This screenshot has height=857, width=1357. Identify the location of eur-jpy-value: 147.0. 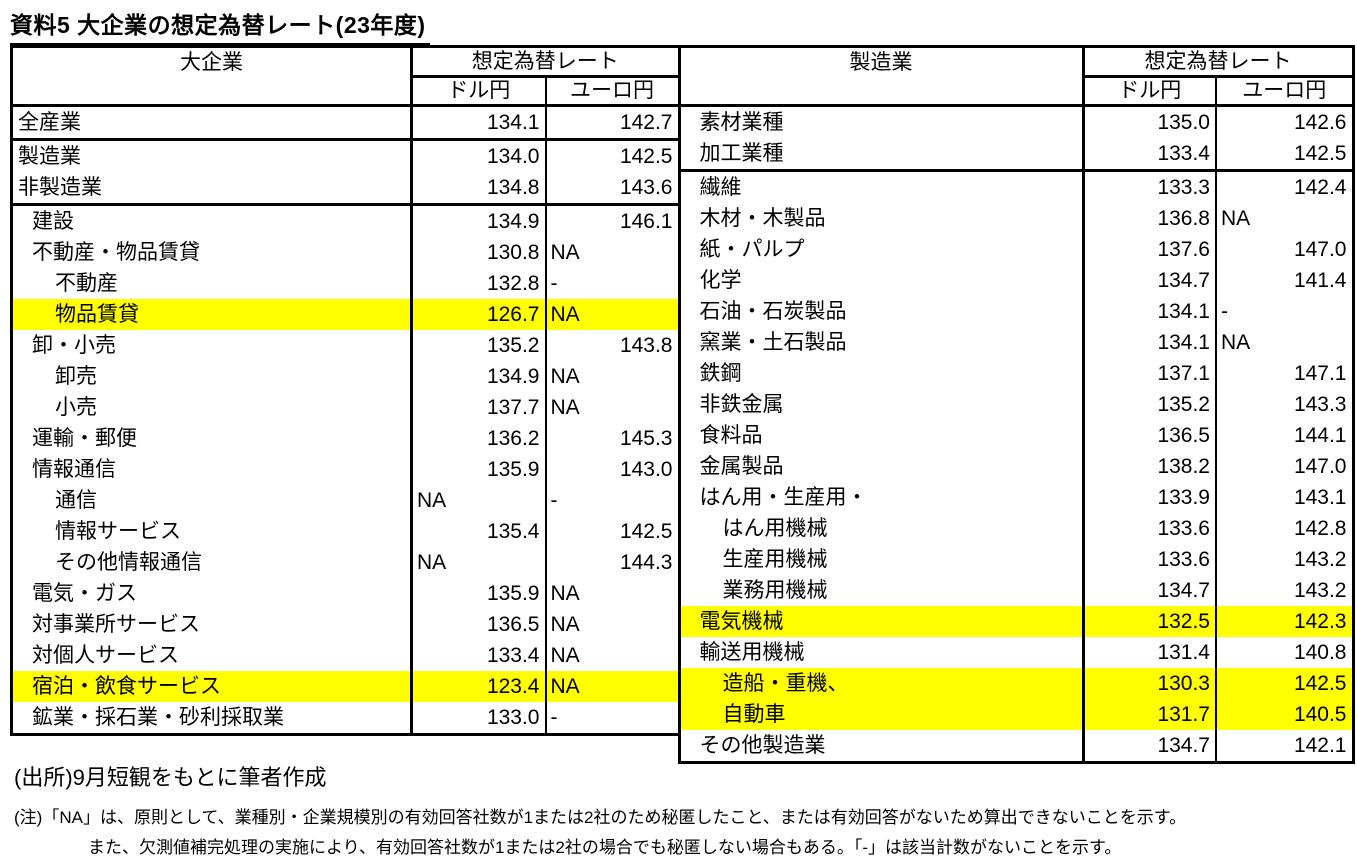
(1320, 249).